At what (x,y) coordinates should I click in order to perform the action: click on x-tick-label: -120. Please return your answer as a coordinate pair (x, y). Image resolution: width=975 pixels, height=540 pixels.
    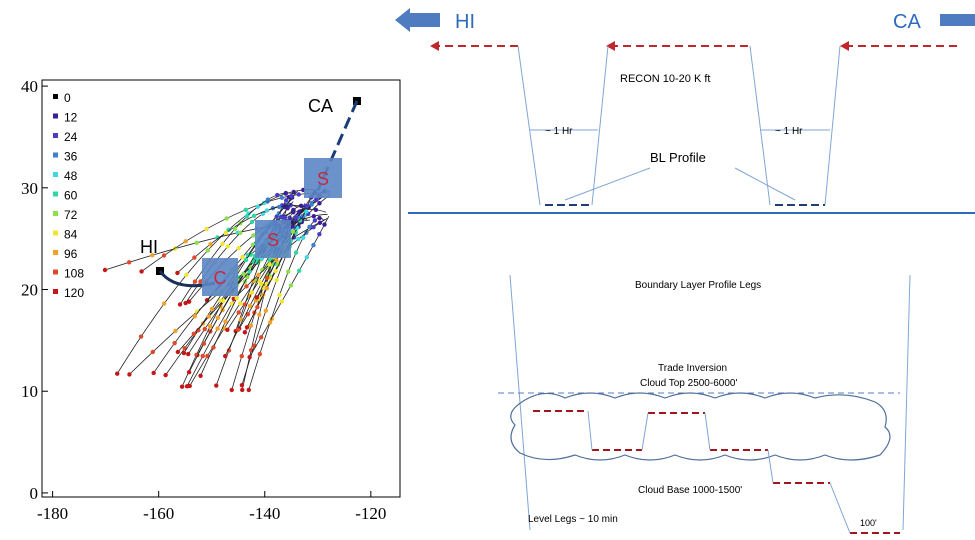
    Looking at the image, I should click on (370, 513).